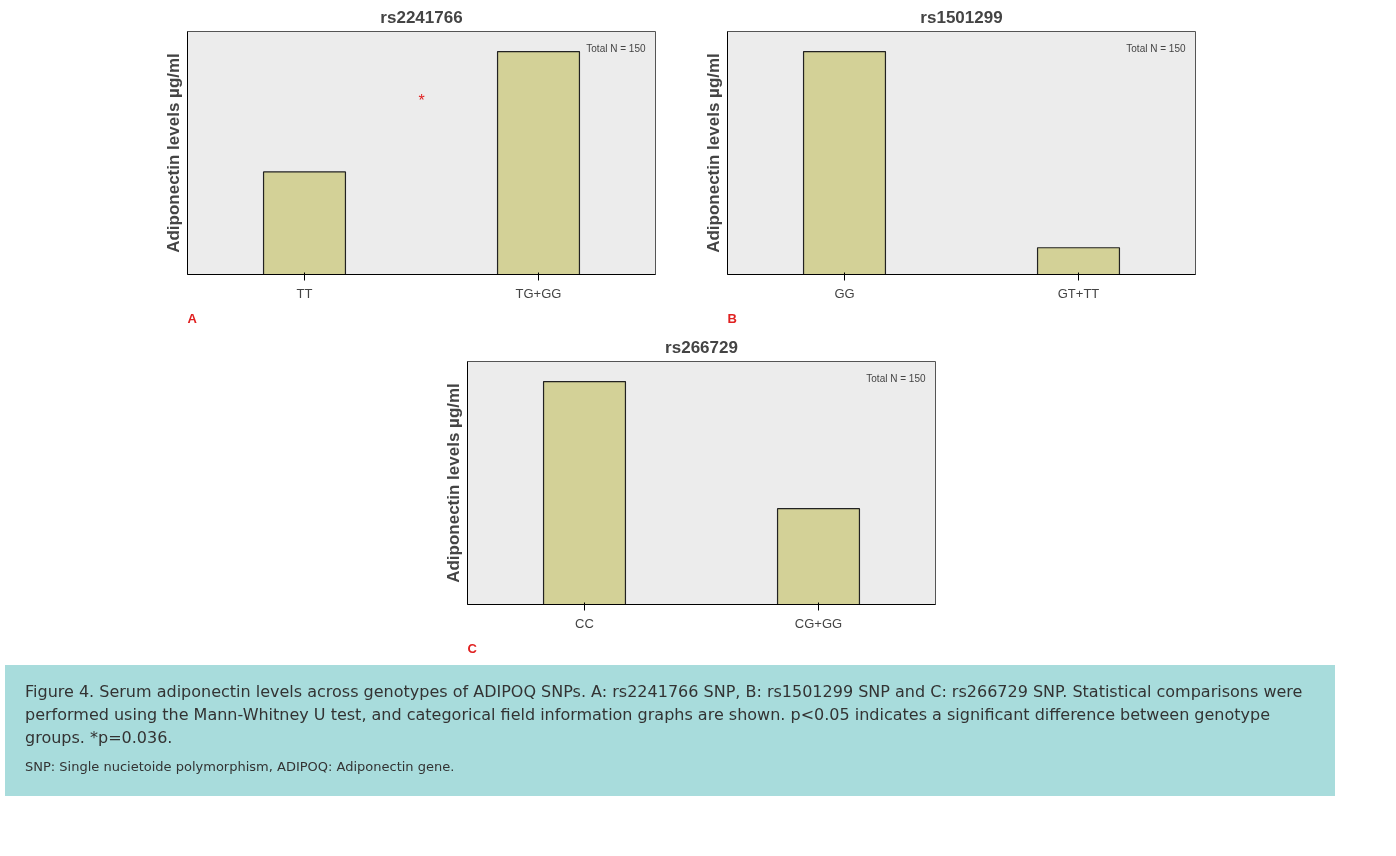 The image size is (1396, 856). I want to click on x-tick-label: CG+GG, so click(818, 623).